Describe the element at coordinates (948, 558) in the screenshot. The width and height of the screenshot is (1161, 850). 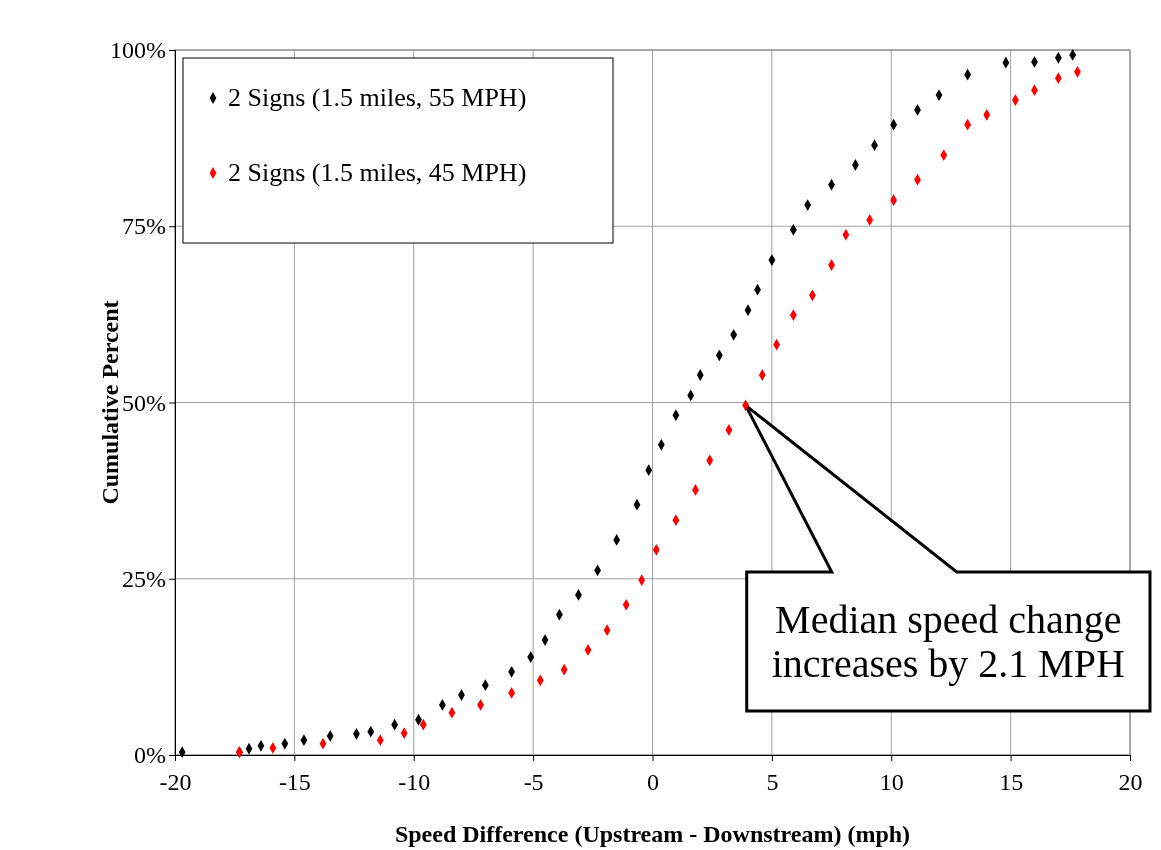
I see `callout-box: Median speed change increases by 2.1 MPH` at that location.